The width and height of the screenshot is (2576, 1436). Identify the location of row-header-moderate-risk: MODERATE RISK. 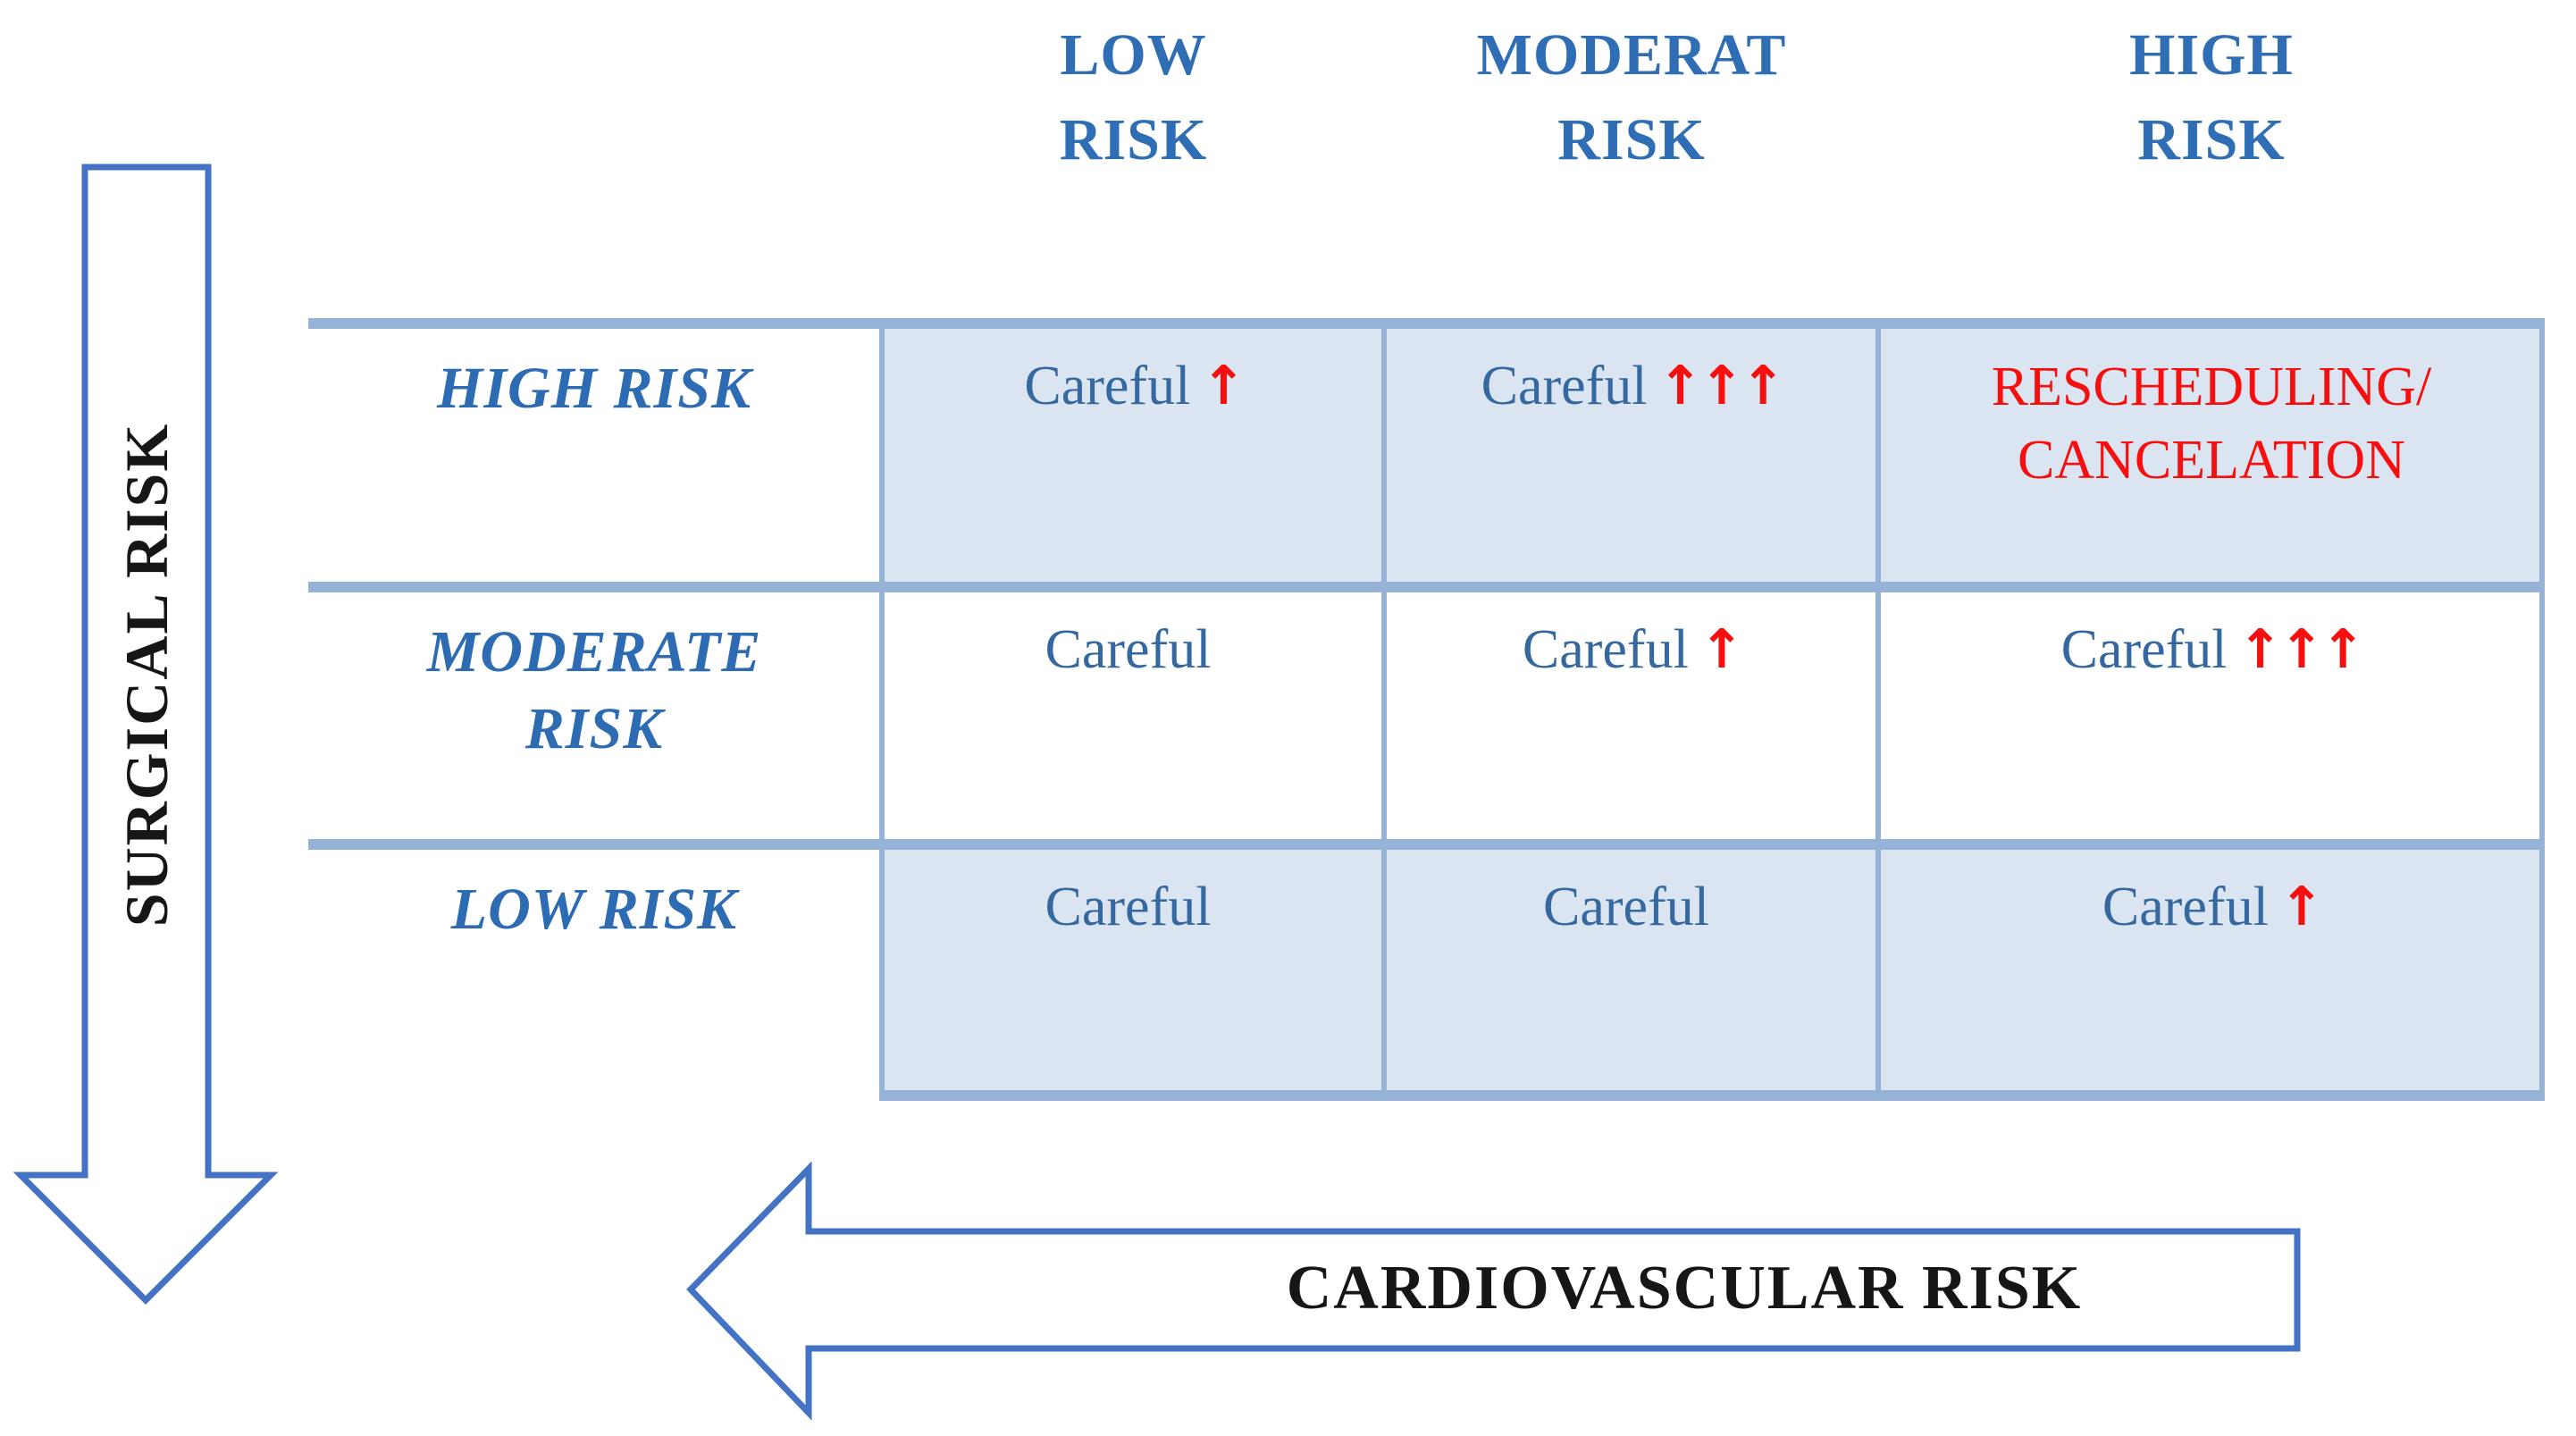
(594, 715).